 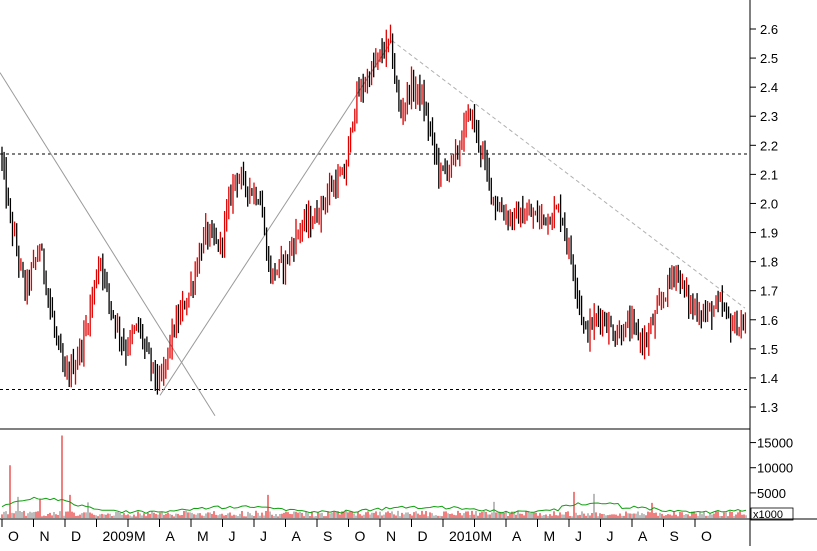 I want to click on volume-units-label: x1000, so click(x=768, y=515).